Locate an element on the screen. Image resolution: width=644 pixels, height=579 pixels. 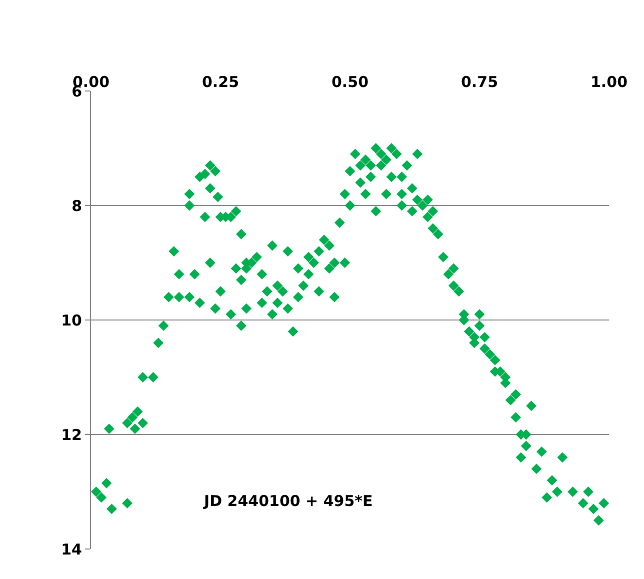
x-tick-label: 0.25 is located at coordinates (221, 82).